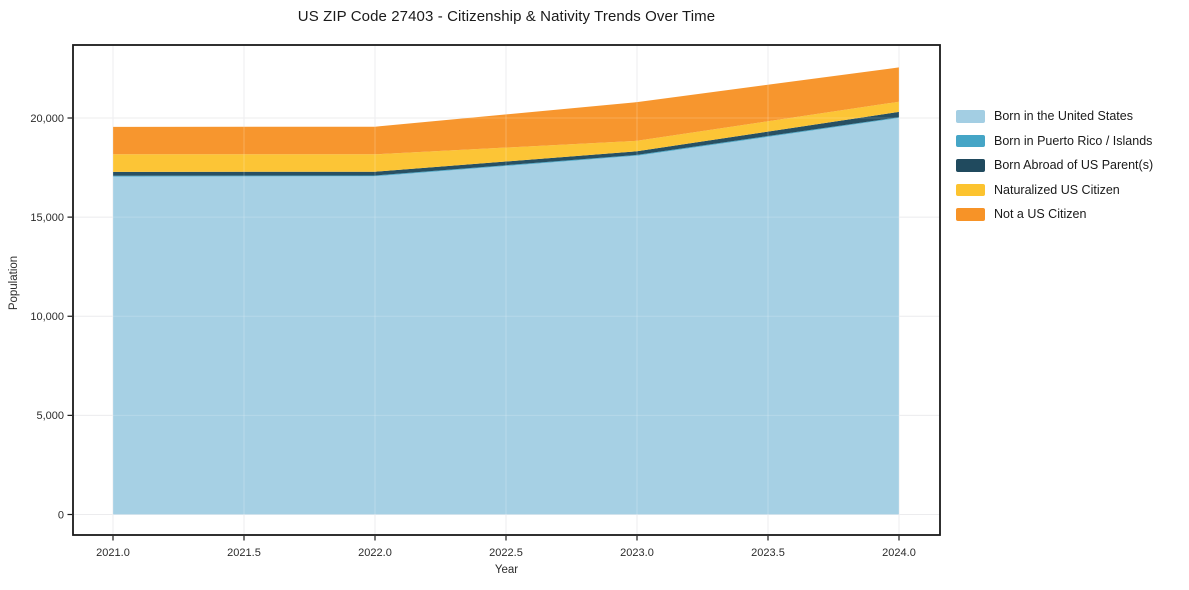 The width and height of the screenshot is (1189, 590). What do you see at coordinates (1063, 116) in the screenshot?
I see `legend-label: Born in the United States` at bounding box center [1063, 116].